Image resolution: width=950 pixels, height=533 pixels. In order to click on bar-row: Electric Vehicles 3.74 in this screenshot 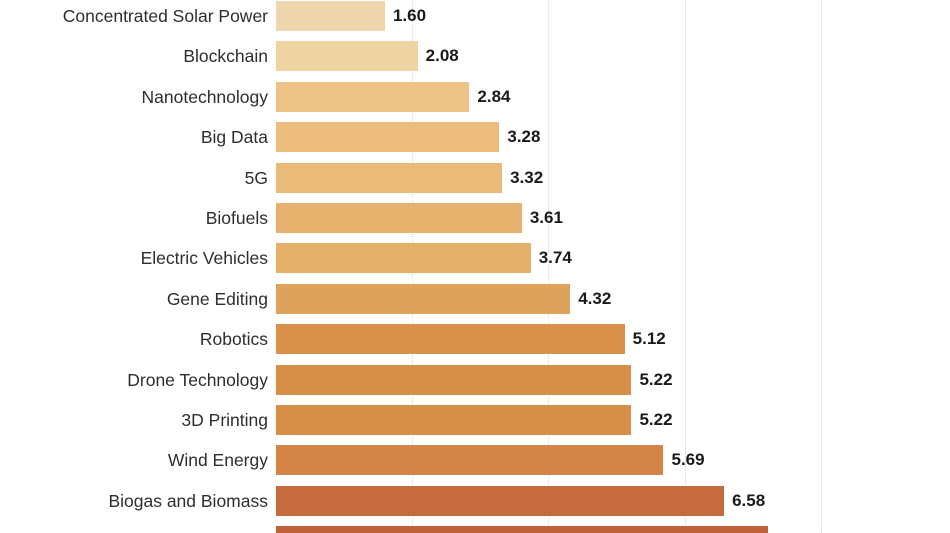, I will do `click(475, 258)`.